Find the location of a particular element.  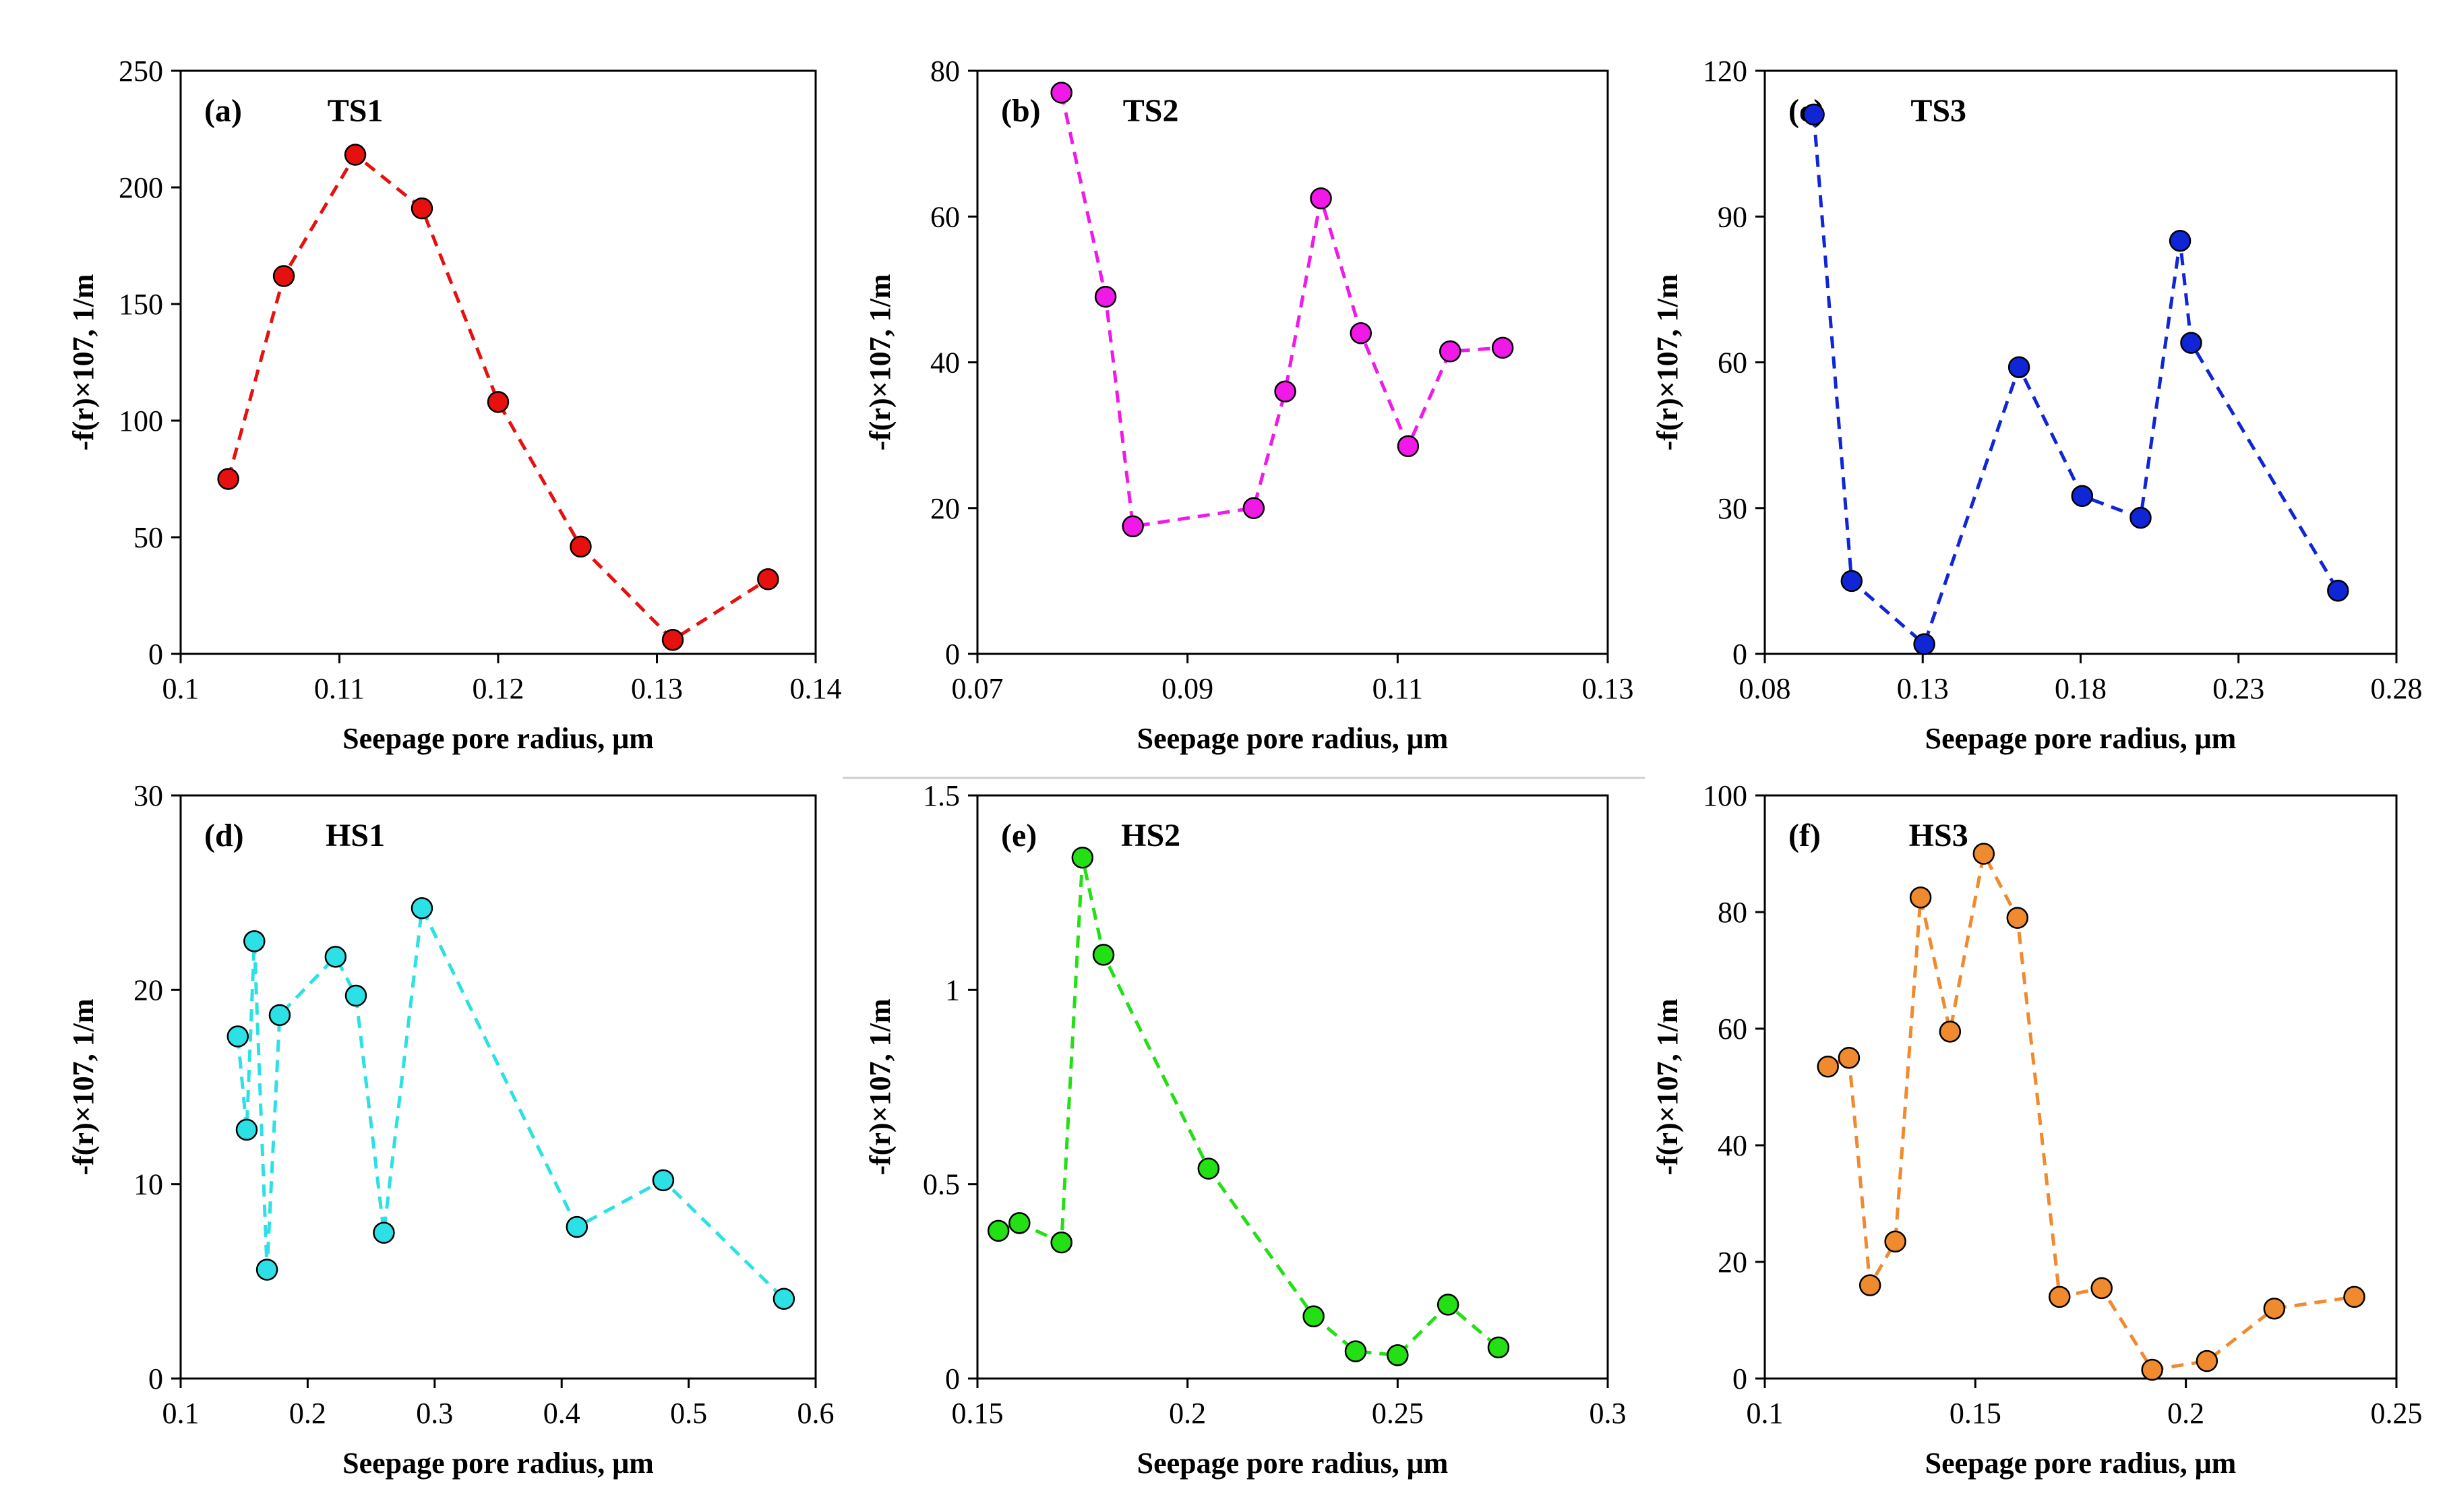

x-tick-label: 0.25 is located at coordinates (2397, 1413).